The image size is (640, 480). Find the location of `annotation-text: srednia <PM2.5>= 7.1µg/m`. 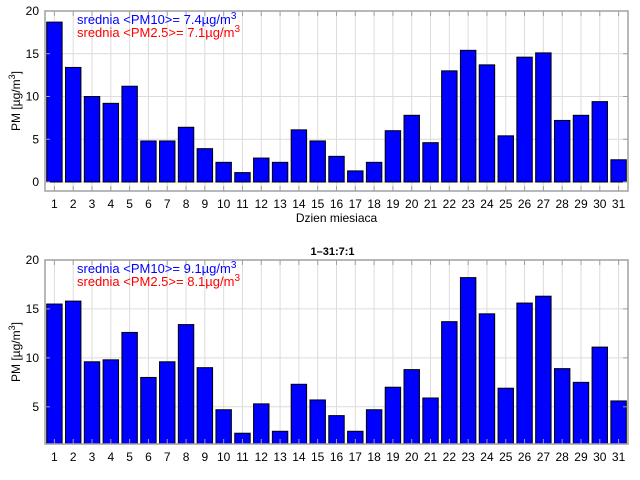

annotation-text: srednia <PM2.5>= 7.1µg/m is located at coordinates (155, 32).